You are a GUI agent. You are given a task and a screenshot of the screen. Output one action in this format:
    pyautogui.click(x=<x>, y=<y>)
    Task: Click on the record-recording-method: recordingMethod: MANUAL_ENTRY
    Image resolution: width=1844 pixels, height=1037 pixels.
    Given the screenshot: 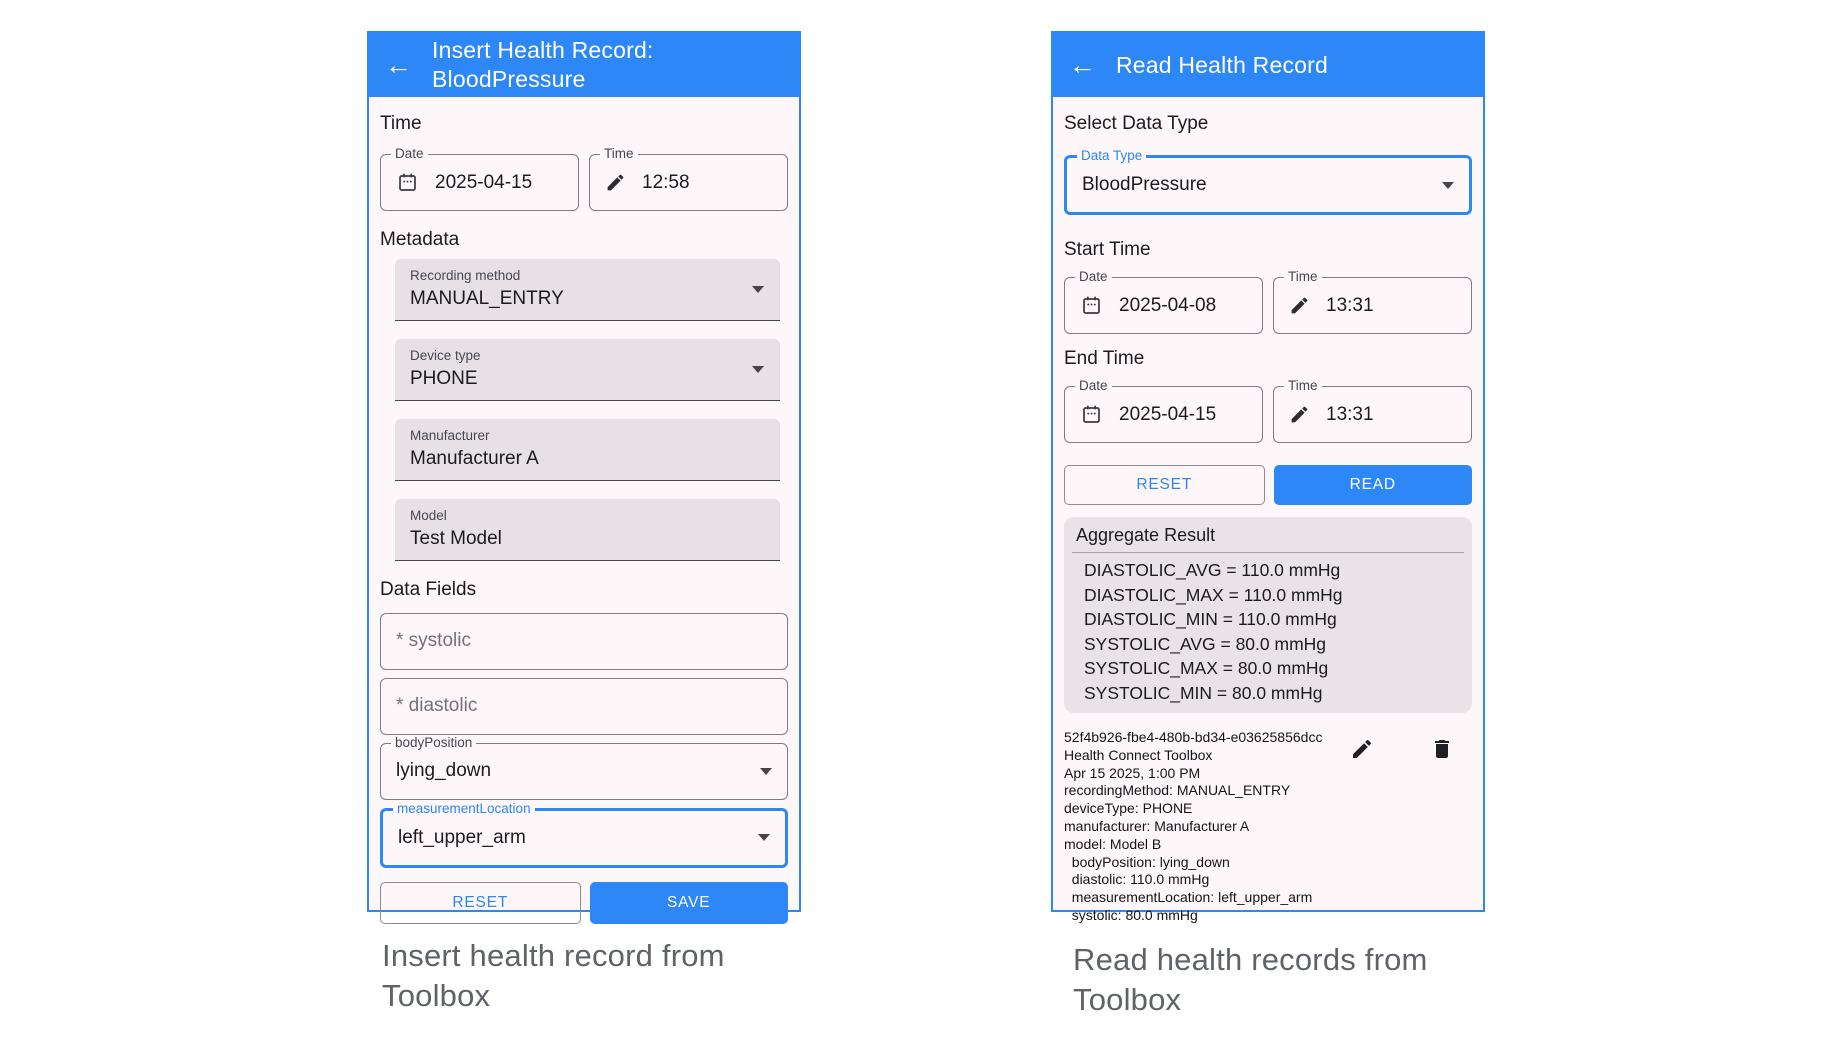 What is the action you would take?
    pyautogui.click(x=1177, y=790)
    